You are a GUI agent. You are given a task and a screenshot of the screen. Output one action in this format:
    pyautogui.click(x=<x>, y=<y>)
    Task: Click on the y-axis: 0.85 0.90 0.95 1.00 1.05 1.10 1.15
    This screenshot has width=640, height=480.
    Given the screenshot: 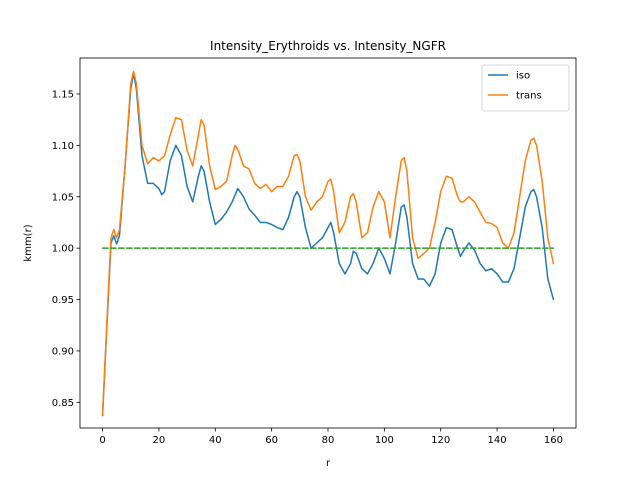 What is the action you would take?
    pyautogui.click(x=66, y=249)
    